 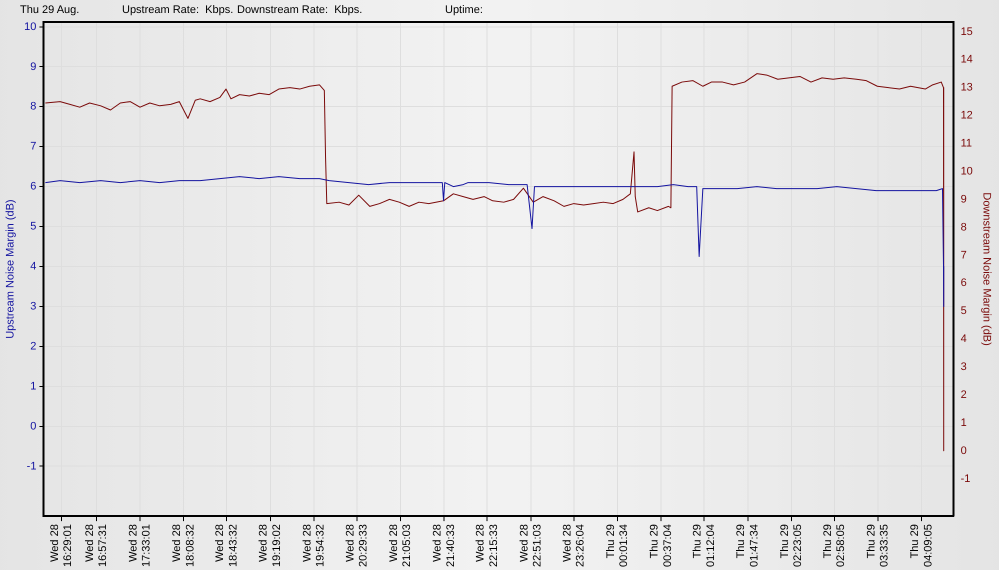 What do you see at coordinates (921, 546) in the screenshot?
I see `x-tick-label: Thu 29 04:09:05` at bounding box center [921, 546].